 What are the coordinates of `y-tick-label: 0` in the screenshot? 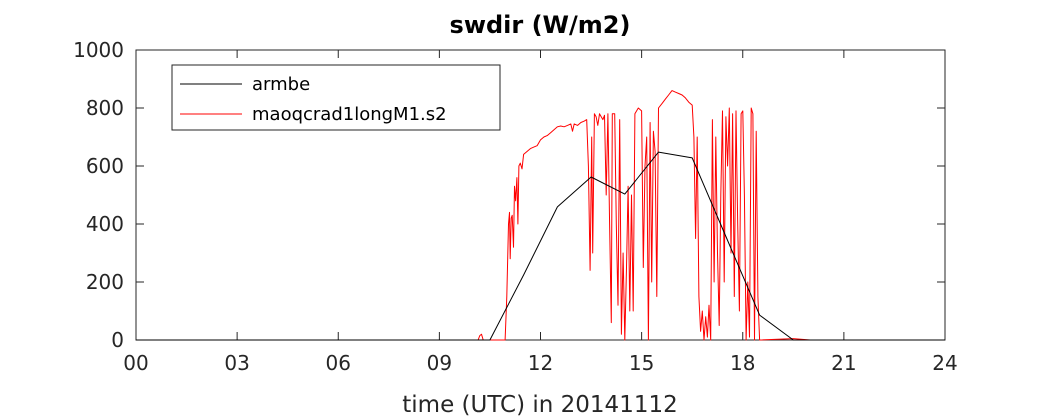 It's located at (117, 340).